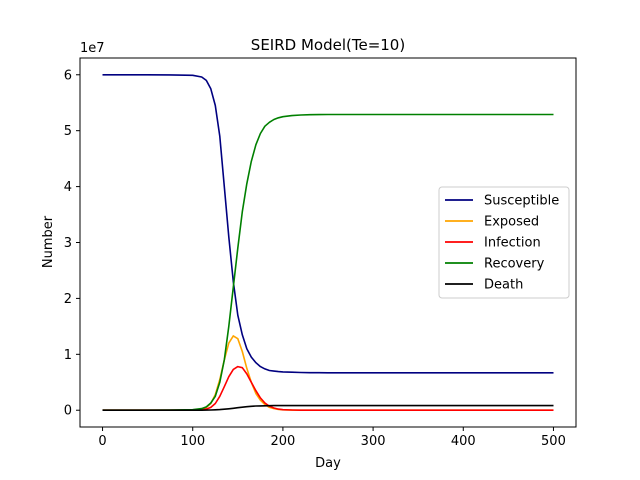 Image resolution: width=640 pixels, height=480 pixels. What do you see at coordinates (68, 411) in the screenshot?
I see `y-tick-label: 0` at bounding box center [68, 411].